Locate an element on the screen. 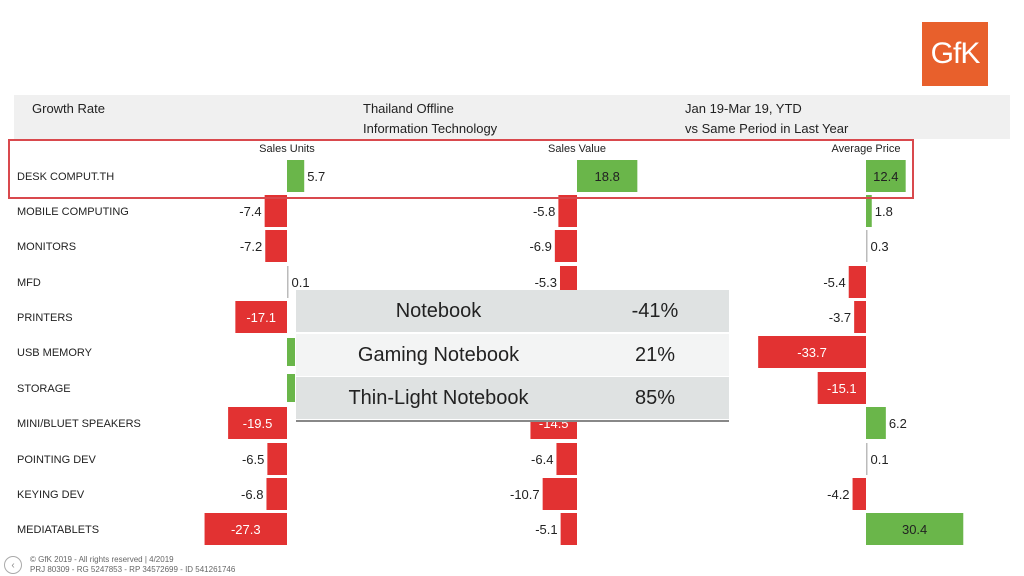 The height and width of the screenshot is (576, 1024). category-label: MINI/BLUET SPEAKERS is located at coordinates (79, 424).